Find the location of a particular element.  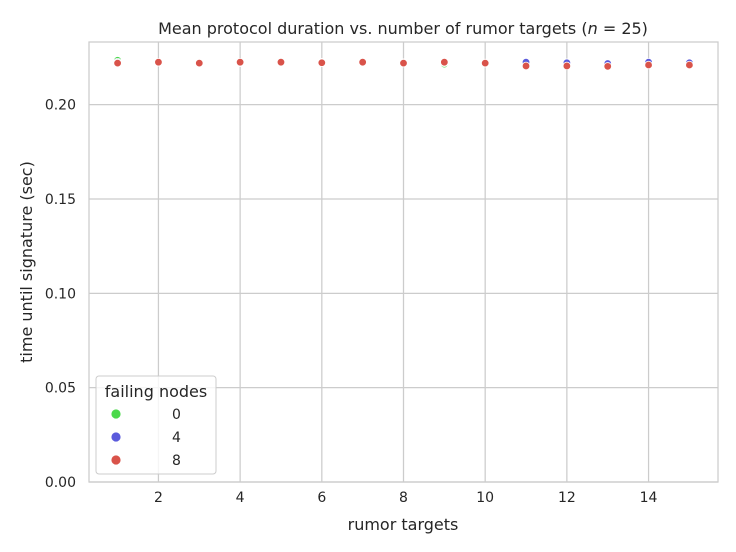

x-tick-label: 6 is located at coordinates (321, 498).